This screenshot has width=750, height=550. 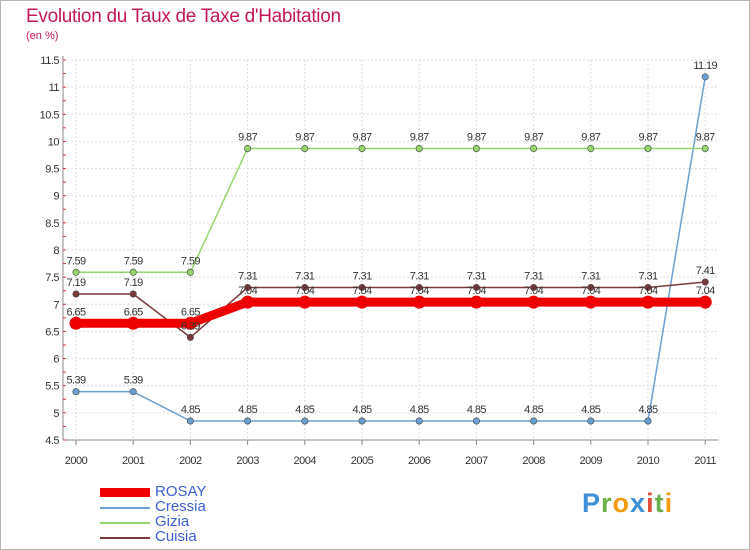 What do you see at coordinates (56, 360) in the screenshot?
I see `y-tick-label: 6` at bounding box center [56, 360].